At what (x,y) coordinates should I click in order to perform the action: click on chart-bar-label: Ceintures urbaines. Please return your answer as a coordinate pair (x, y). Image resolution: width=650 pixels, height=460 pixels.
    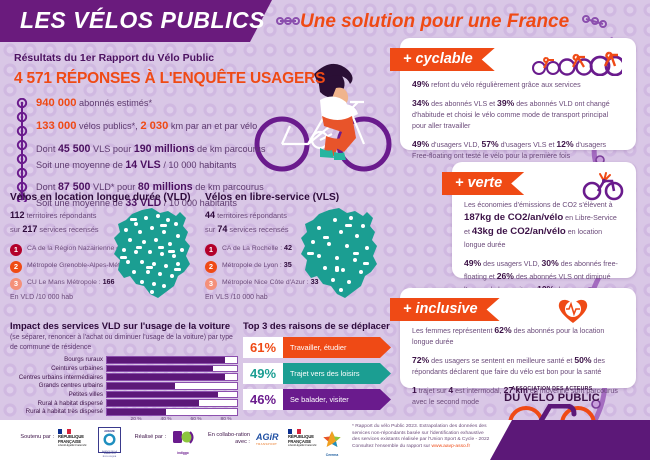
    Looking at the image, I should click on (77, 369).